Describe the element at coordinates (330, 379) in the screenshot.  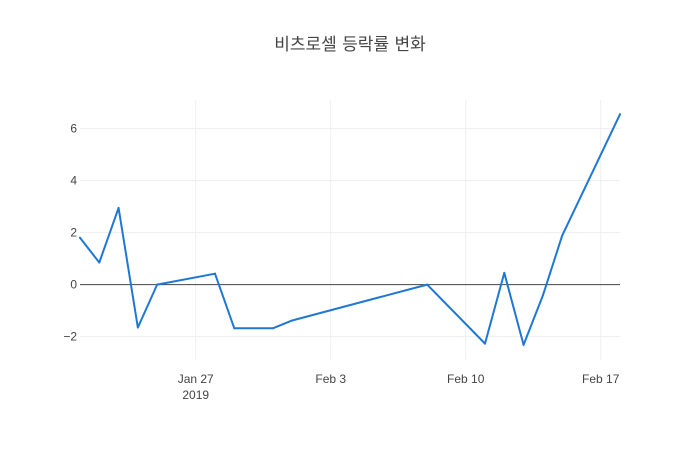
I see `x-tick-label: Feb 3` at that location.